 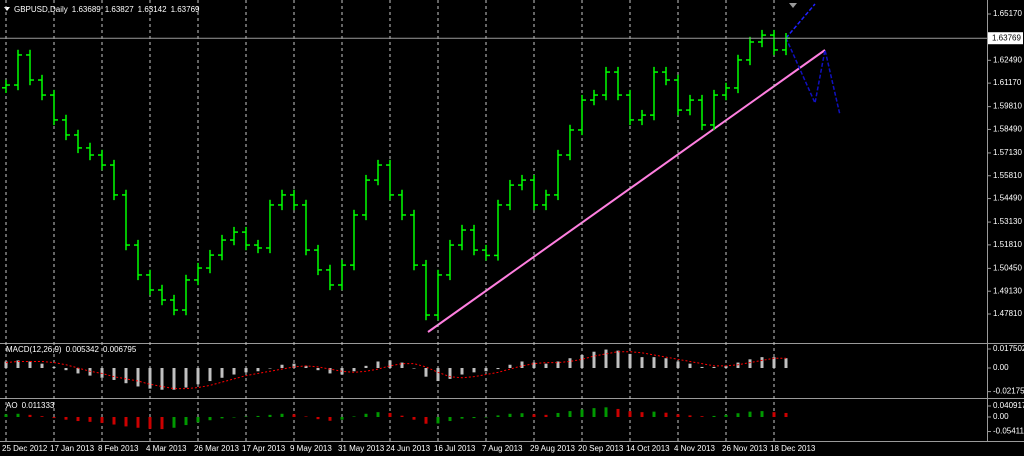 I want to click on y-tick-label: 1.53130, so click(x=1007, y=221).